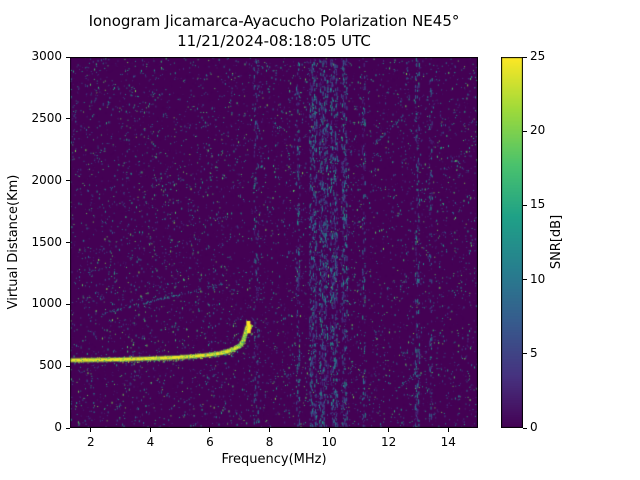 The image size is (640, 480). I want to click on x-axis-label: Frequency(MHz), so click(274, 459).